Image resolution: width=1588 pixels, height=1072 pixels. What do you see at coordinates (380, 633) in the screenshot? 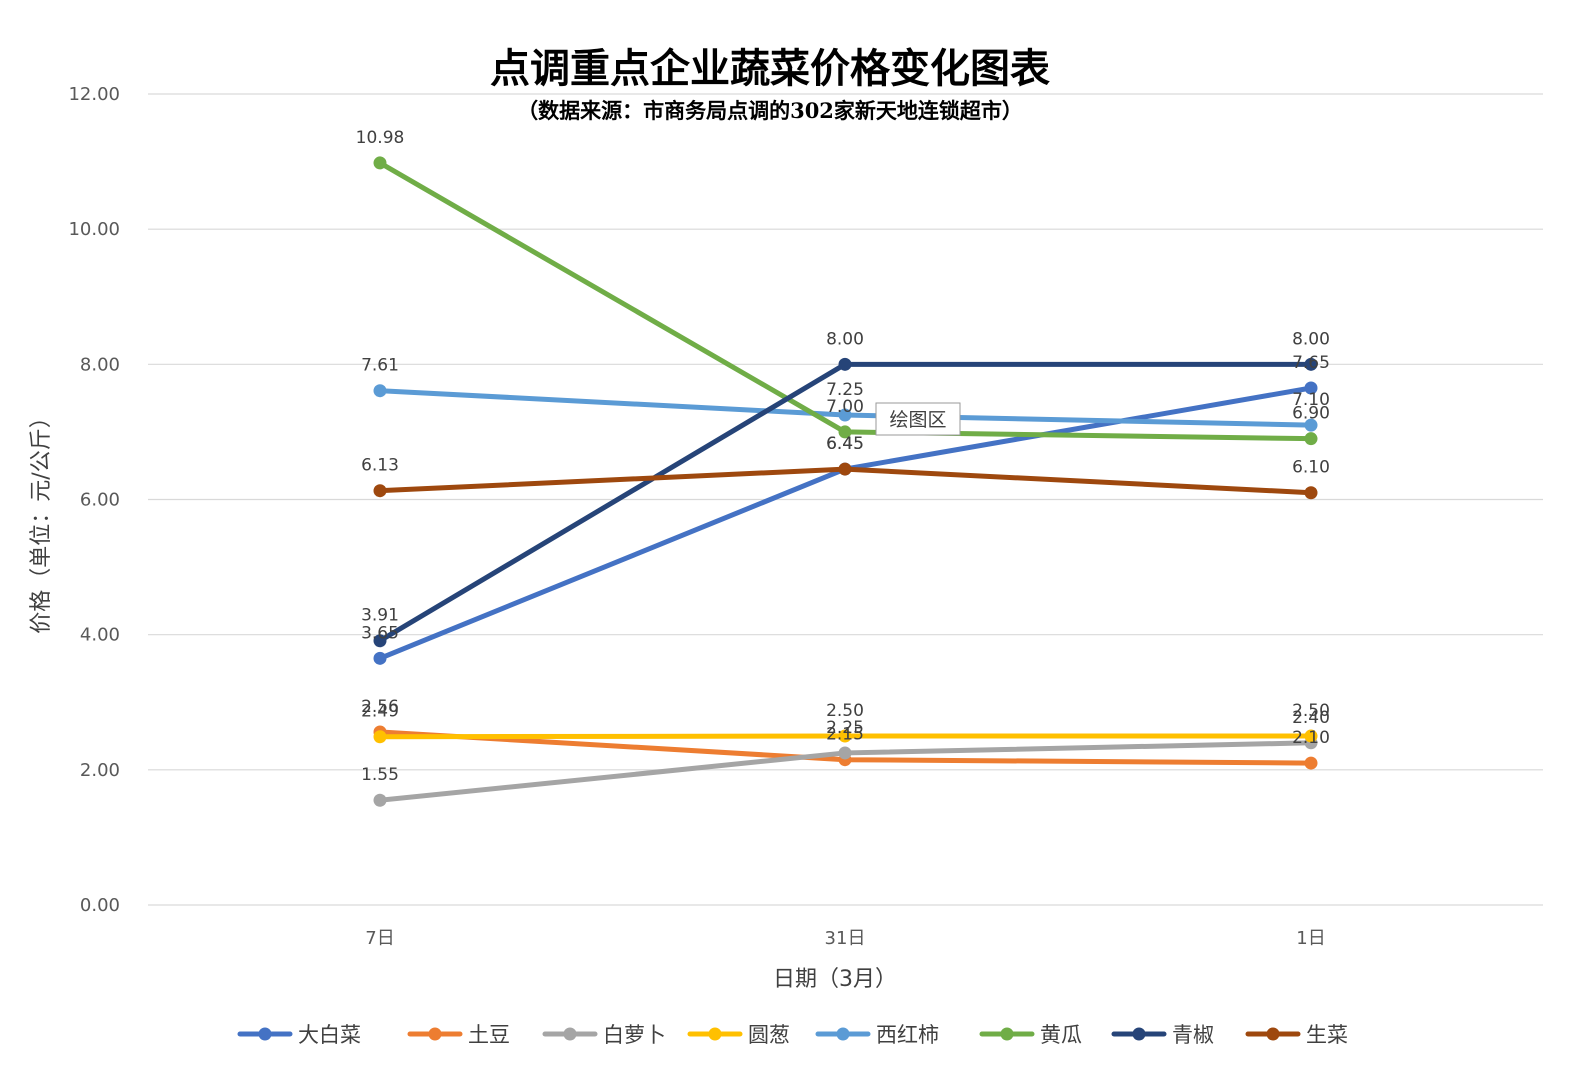
I see `data-label: 3.65` at bounding box center [380, 633].